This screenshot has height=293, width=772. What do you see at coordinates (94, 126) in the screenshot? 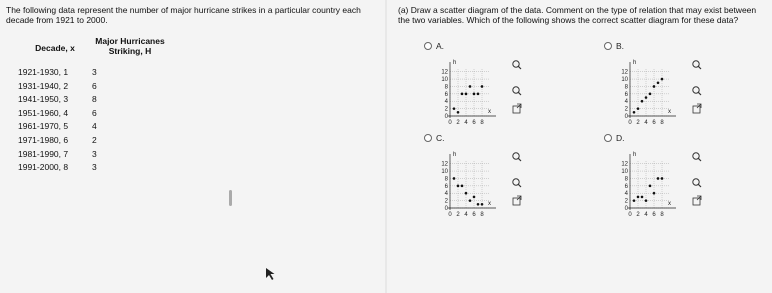
I see `table-cell: 4` at bounding box center [94, 126].